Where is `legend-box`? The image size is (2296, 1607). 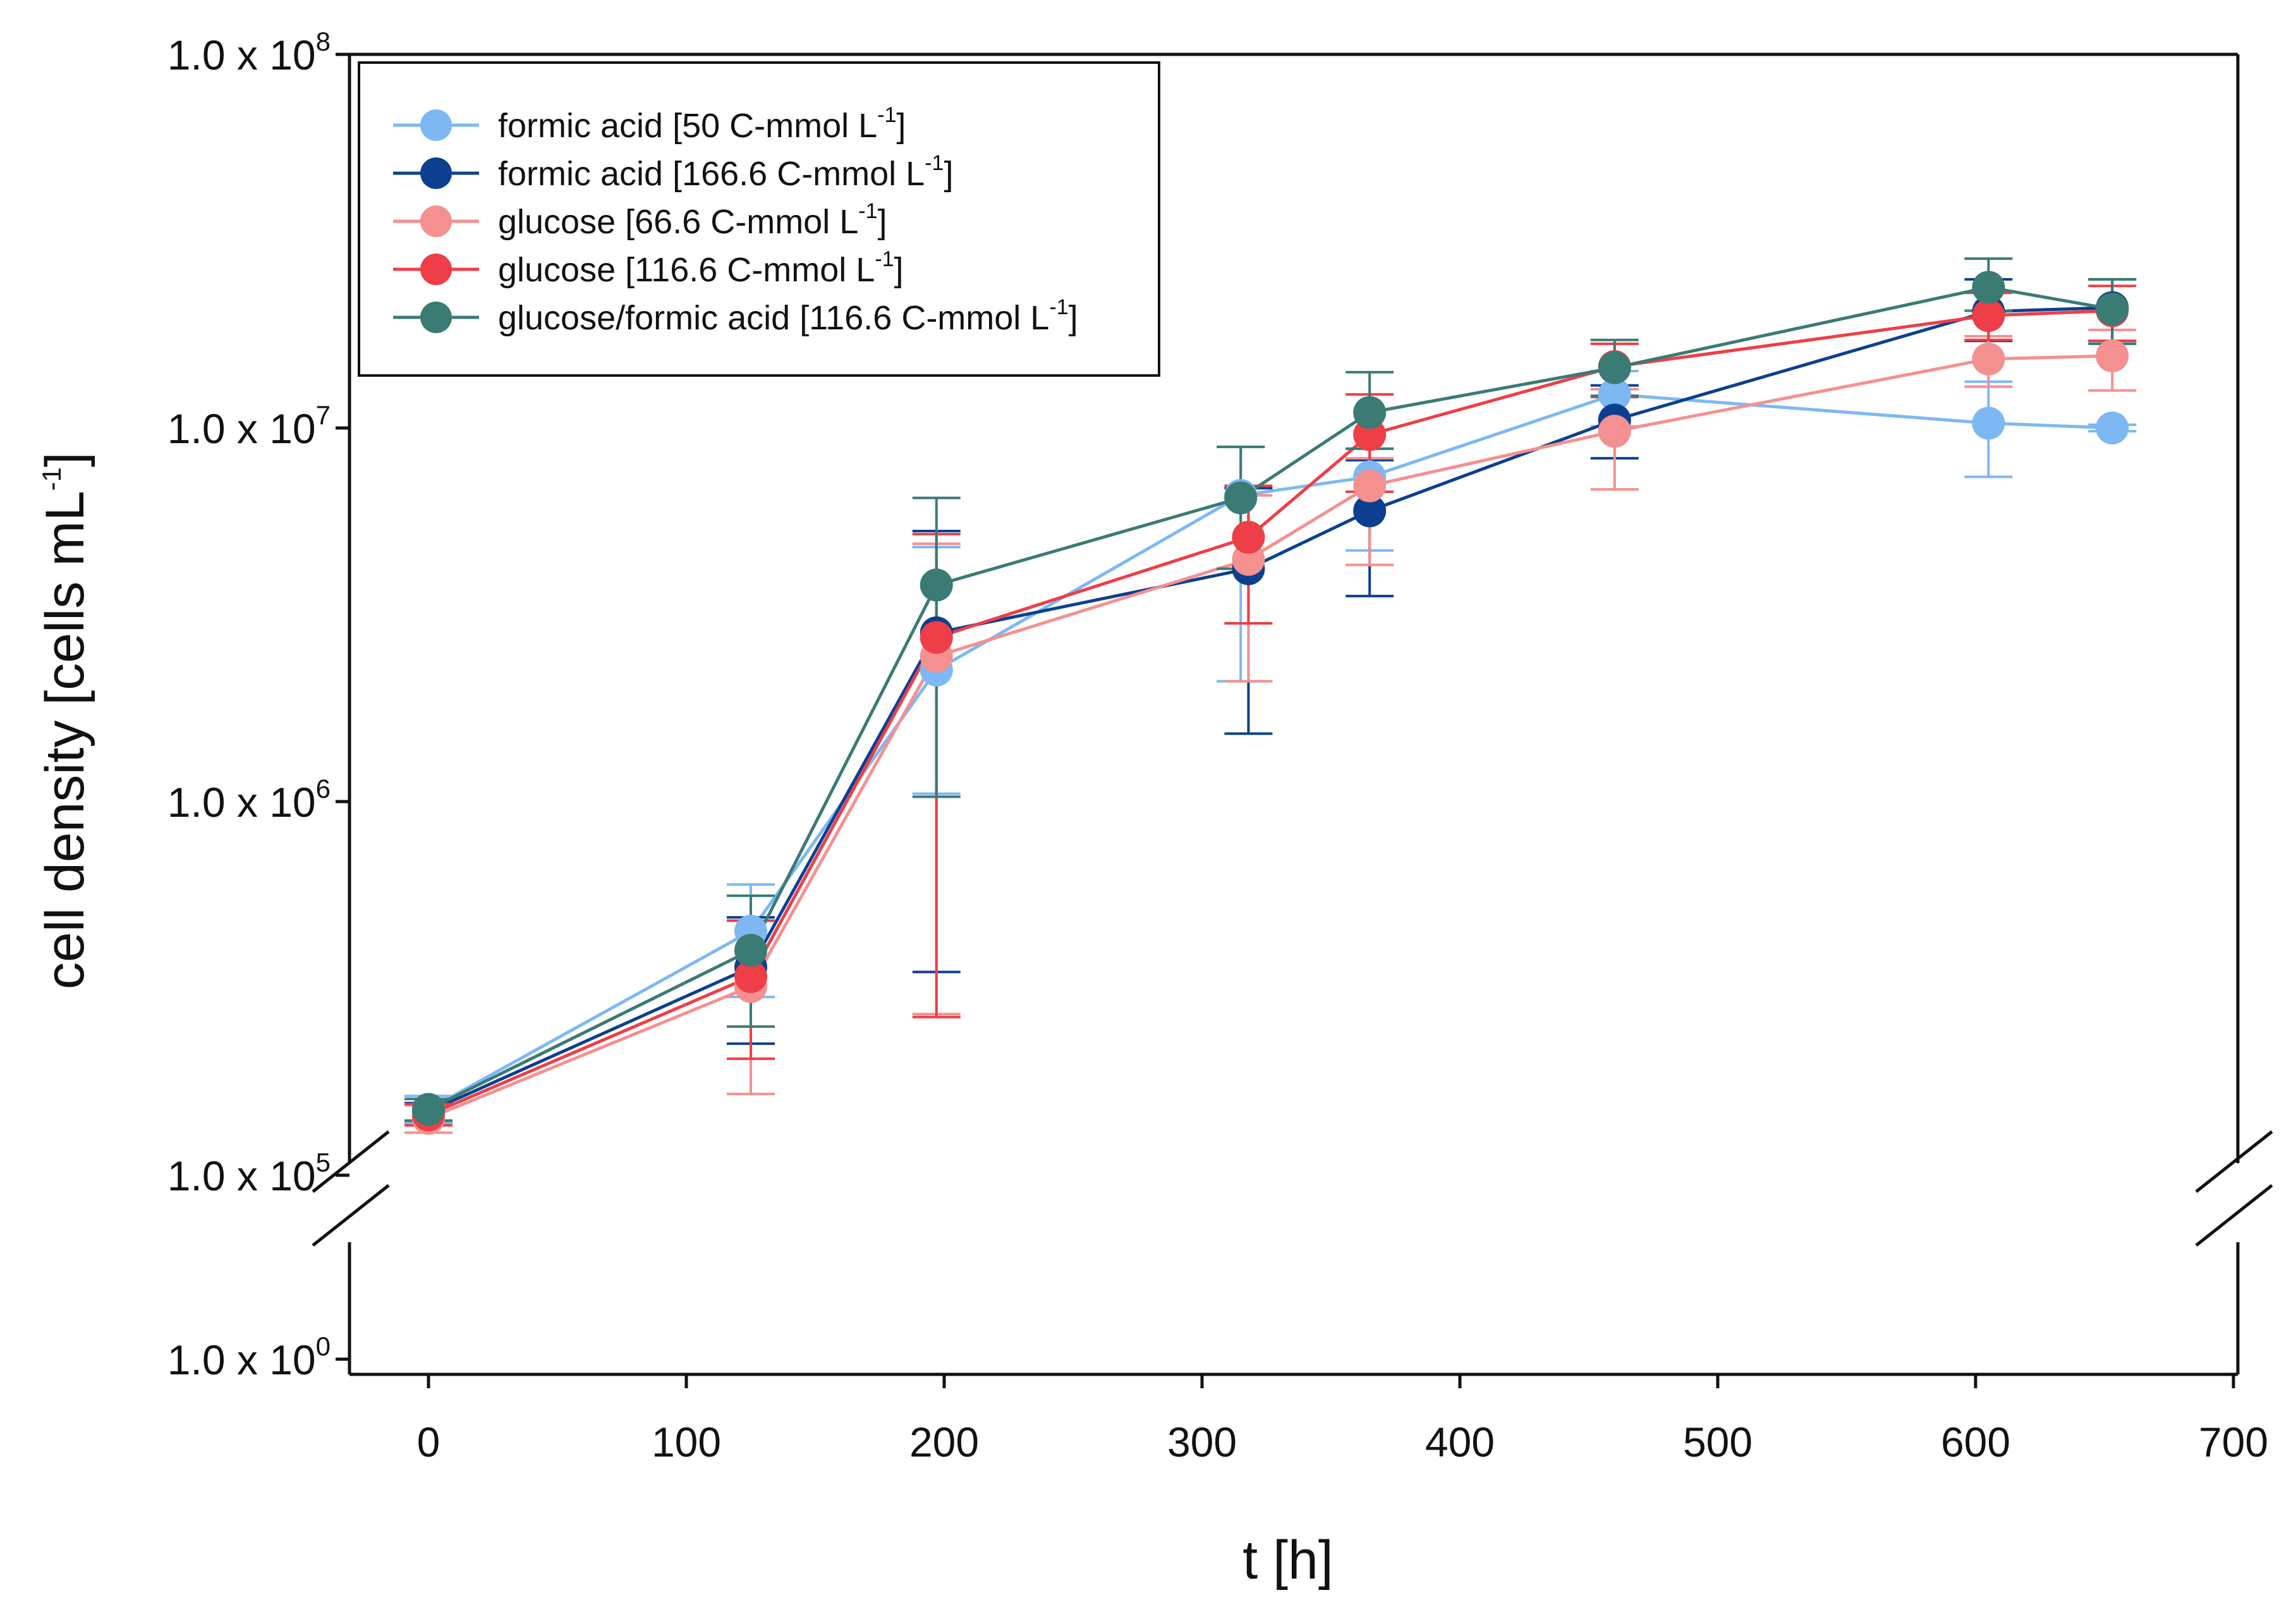
legend-box is located at coordinates (759, 219).